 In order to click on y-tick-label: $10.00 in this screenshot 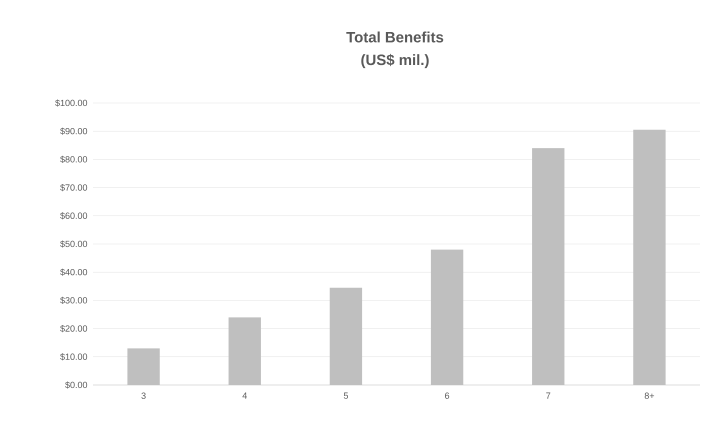, I will do `click(74, 356)`.